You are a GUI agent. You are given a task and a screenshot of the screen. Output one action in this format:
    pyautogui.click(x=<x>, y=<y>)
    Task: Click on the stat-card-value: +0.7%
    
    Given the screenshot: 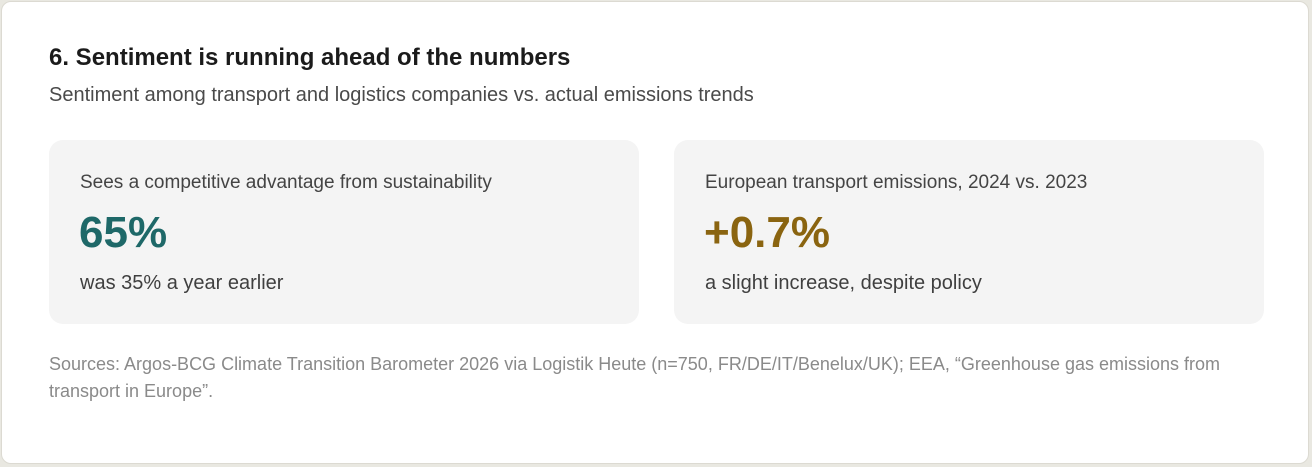 What is the action you would take?
    pyautogui.click(x=767, y=232)
    